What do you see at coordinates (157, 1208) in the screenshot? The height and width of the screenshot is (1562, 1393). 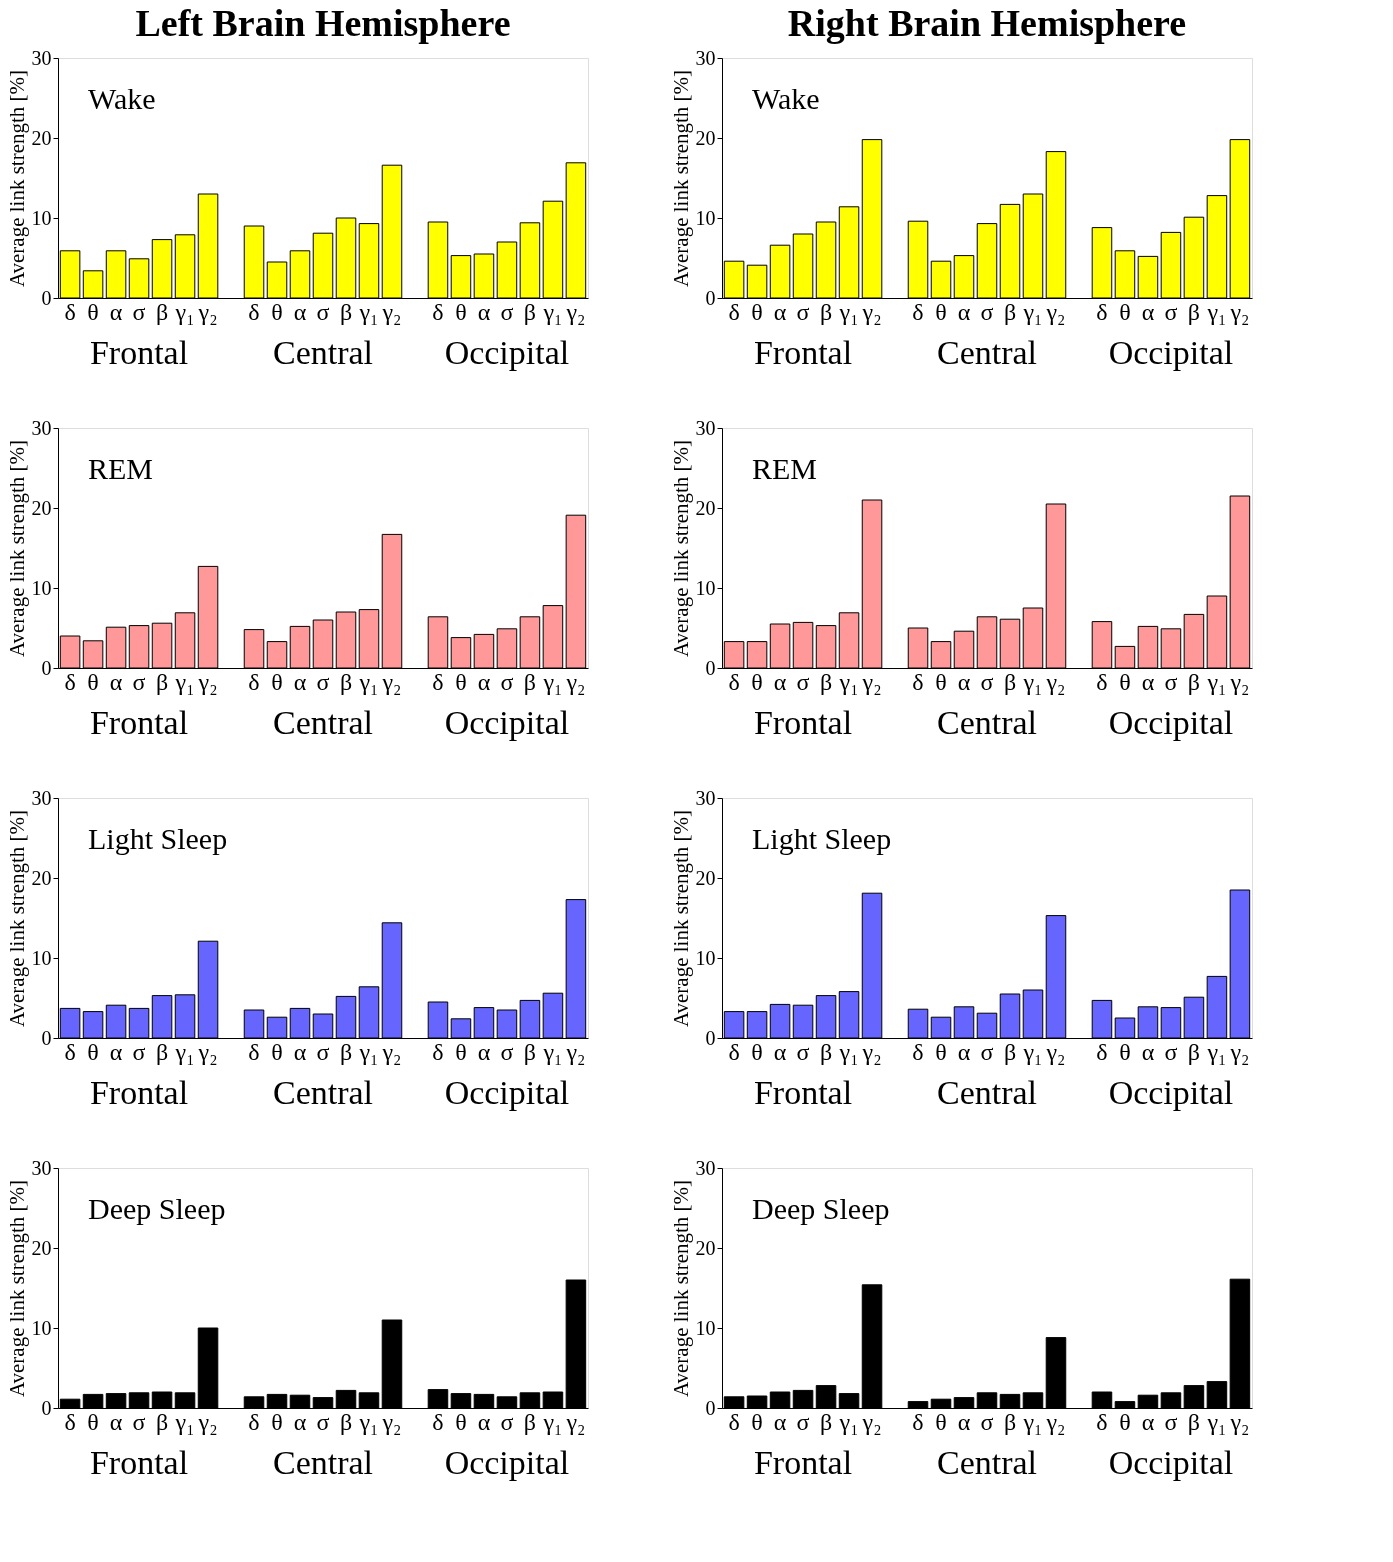 I see `text: Deep Sleep` at bounding box center [157, 1208].